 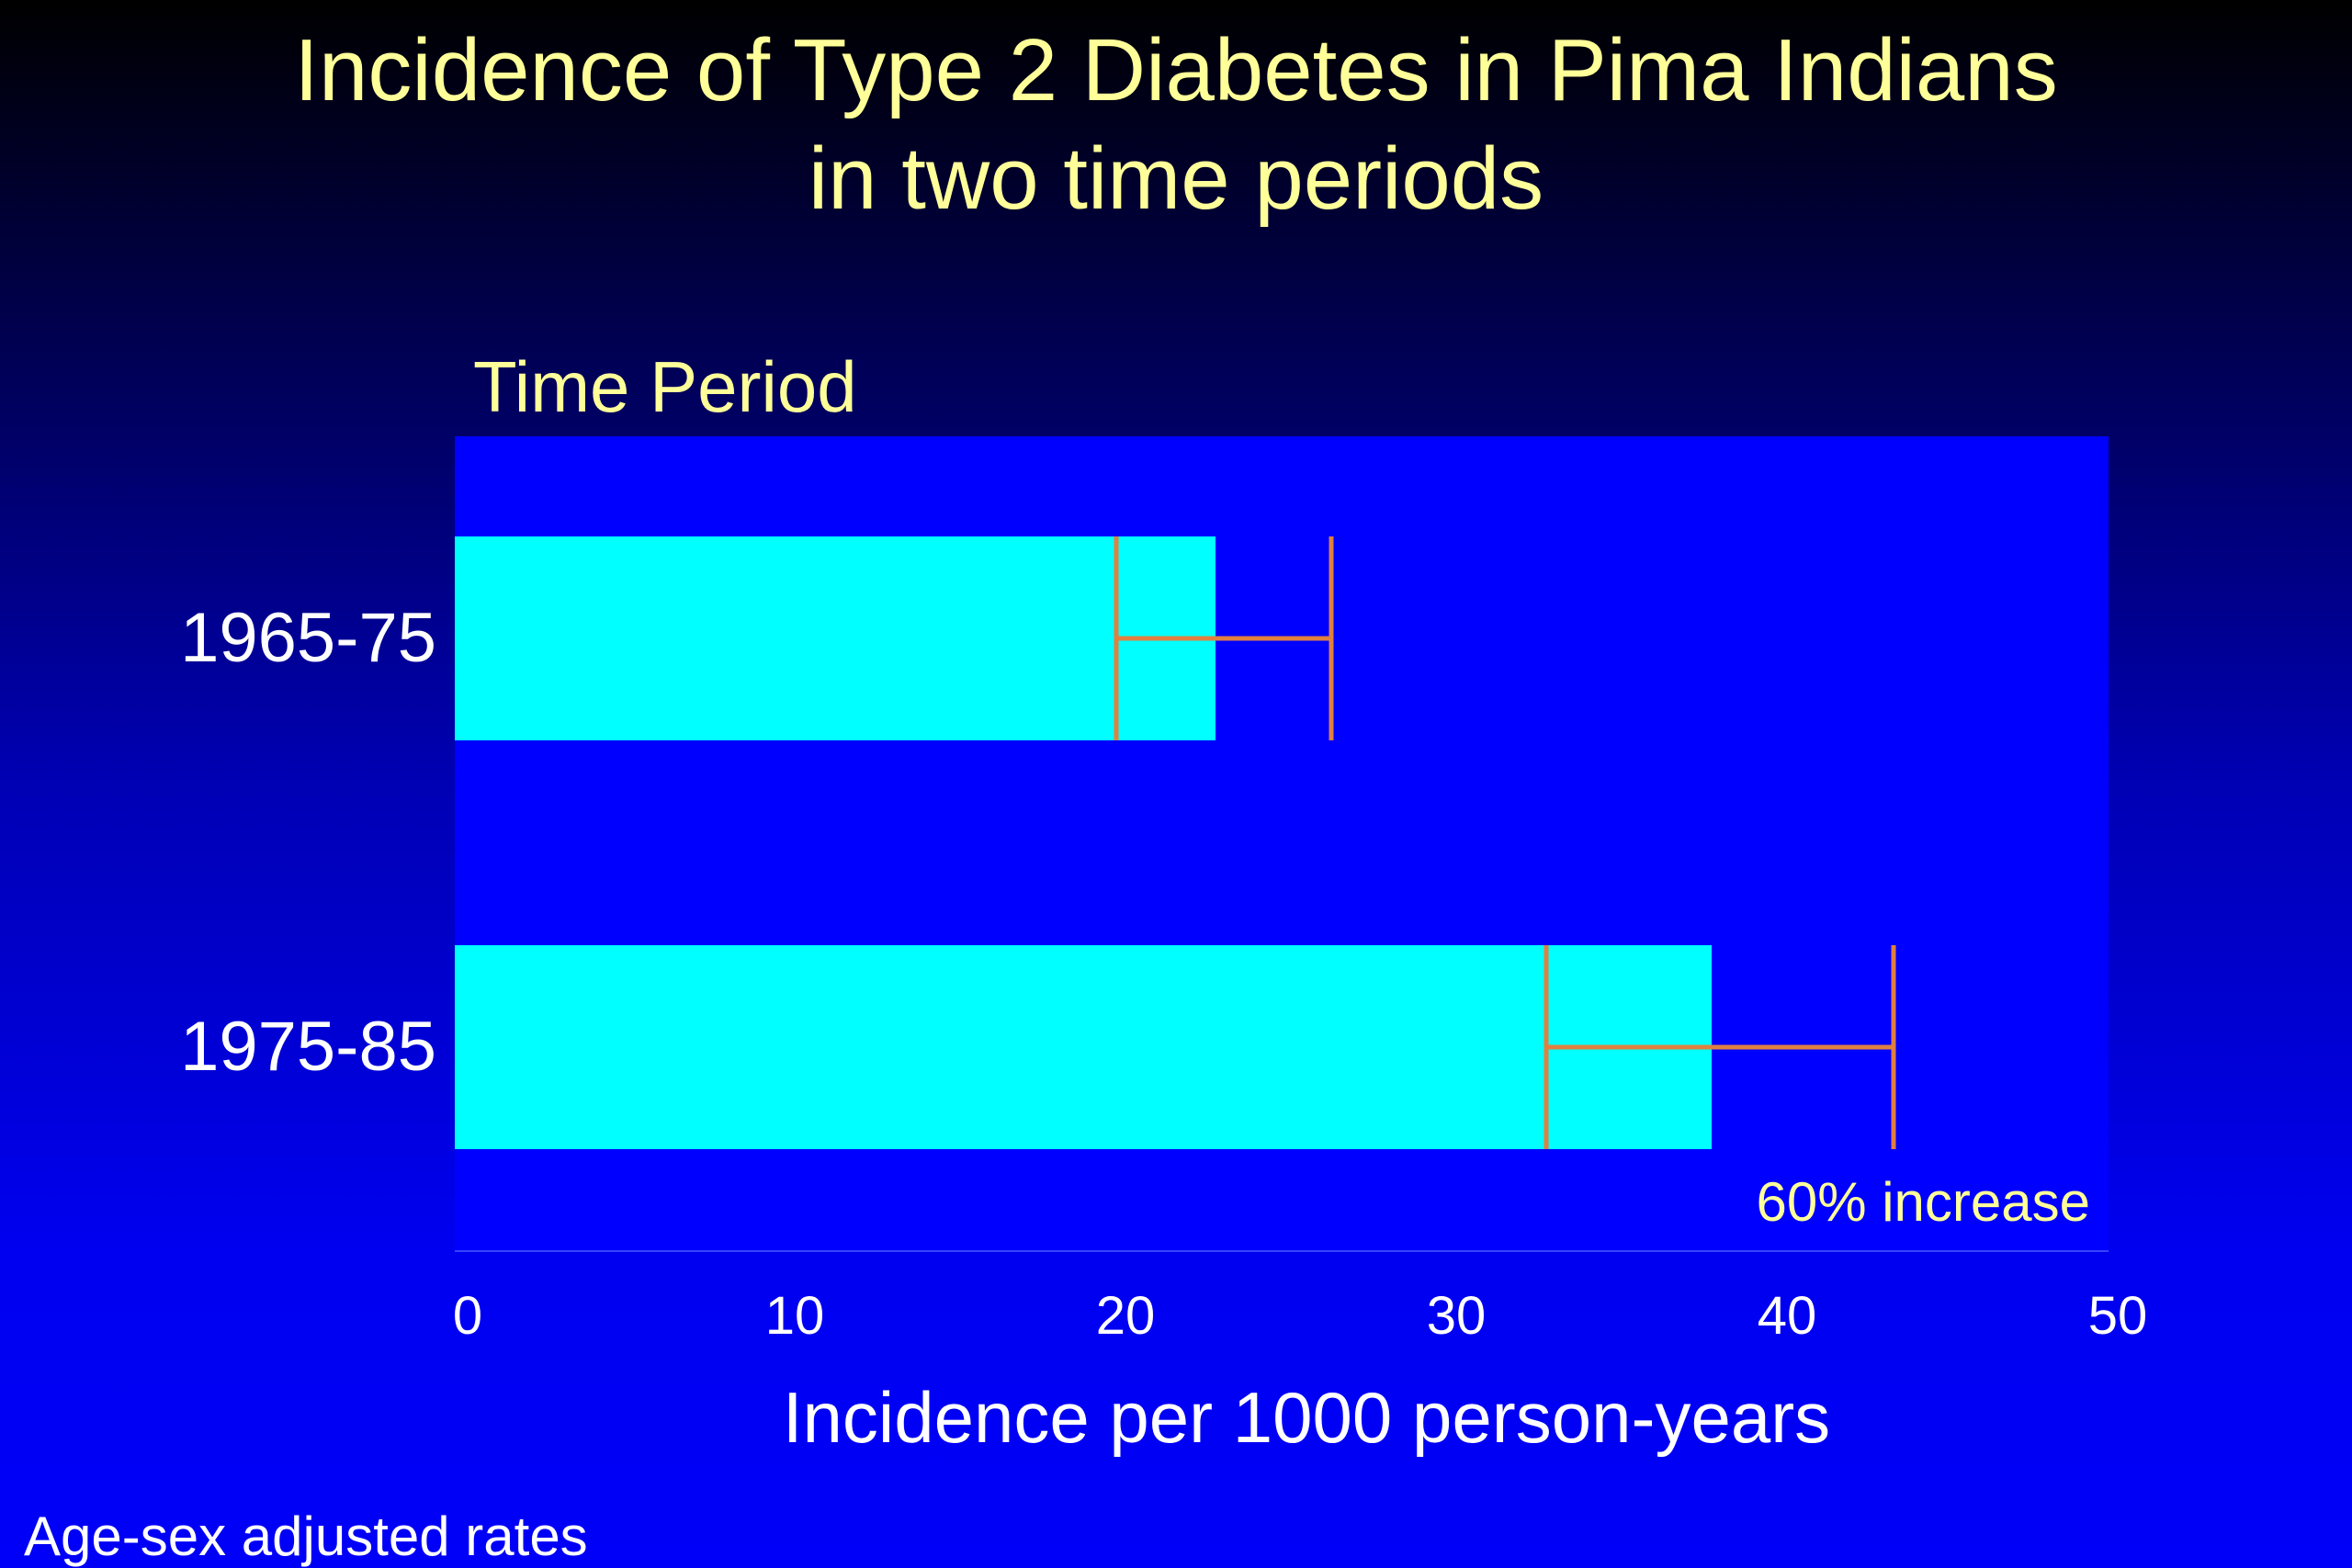 What do you see at coordinates (308, 638) in the screenshot?
I see `category-label-1965-75: 1965-75` at bounding box center [308, 638].